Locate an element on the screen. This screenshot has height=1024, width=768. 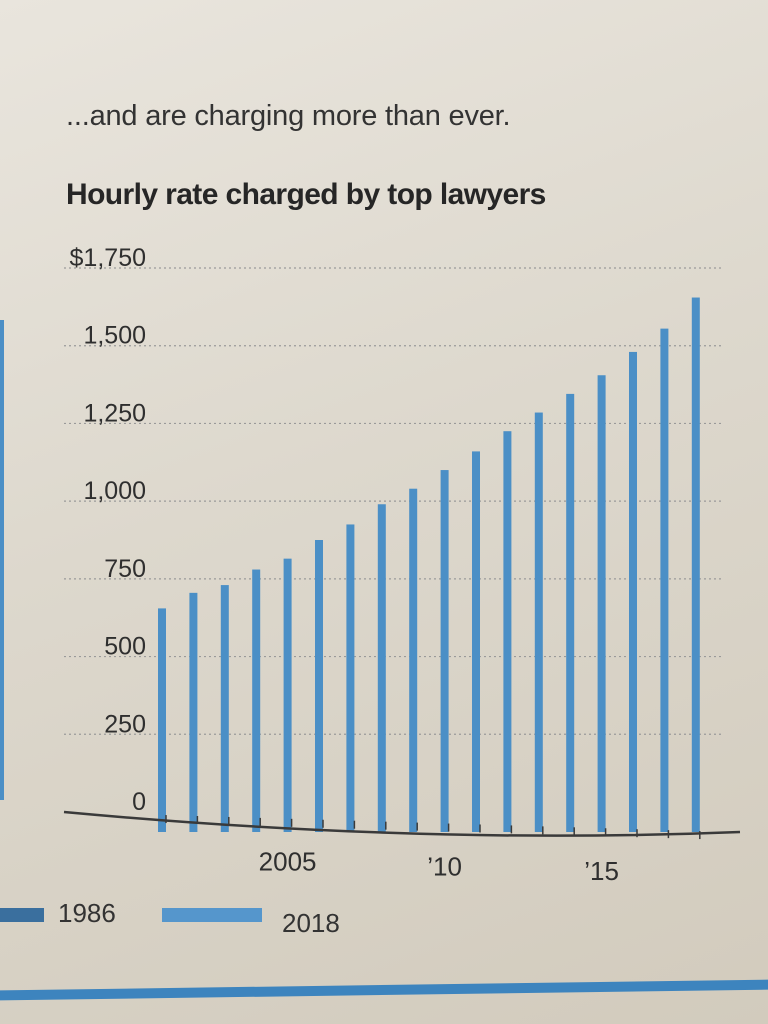
chart-subtitle: ...and are charging more than ever. is located at coordinates (288, 116).